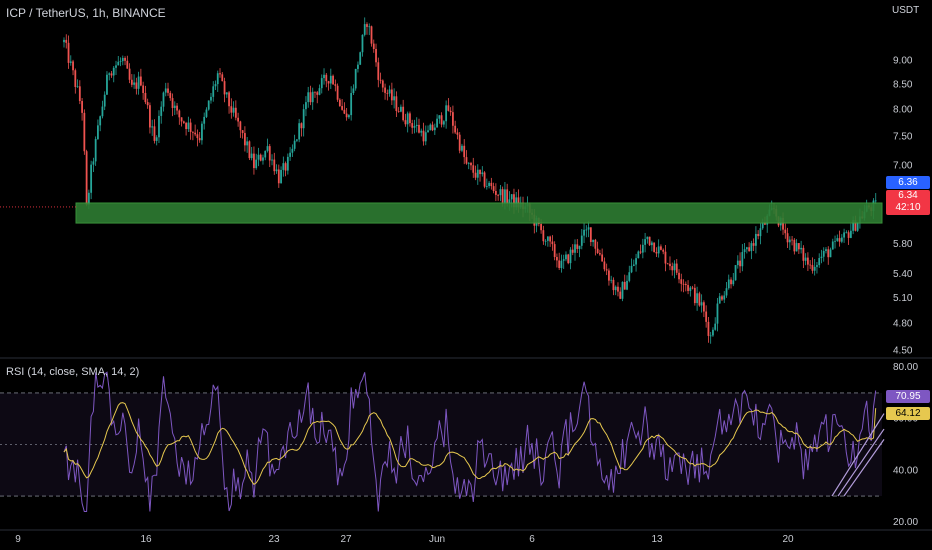 The width and height of the screenshot is (932, 550). Describe the element at coordinates (864, 467) in the screenshot. I see `rsi-trendline` at that location.